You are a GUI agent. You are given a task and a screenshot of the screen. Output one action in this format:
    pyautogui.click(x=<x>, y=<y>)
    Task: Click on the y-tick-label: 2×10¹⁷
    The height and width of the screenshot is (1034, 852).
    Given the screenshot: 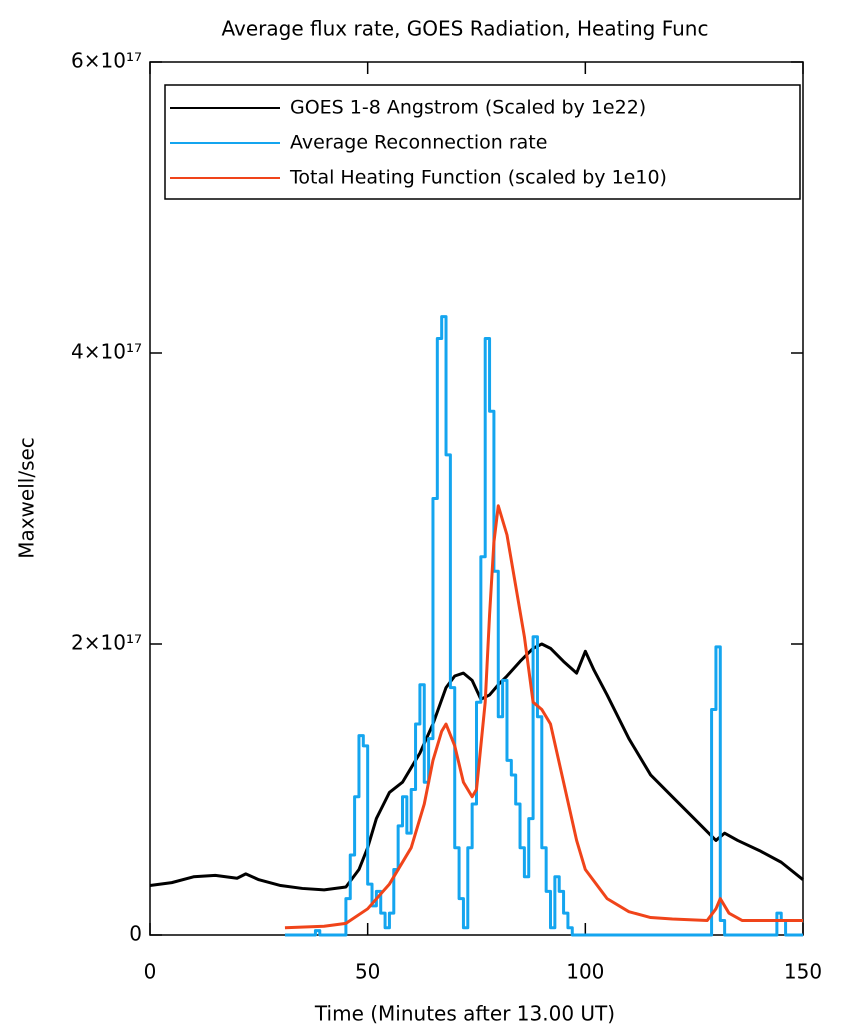 What is the action you would take?
    pyautogui.click(x=106, y=643)
    